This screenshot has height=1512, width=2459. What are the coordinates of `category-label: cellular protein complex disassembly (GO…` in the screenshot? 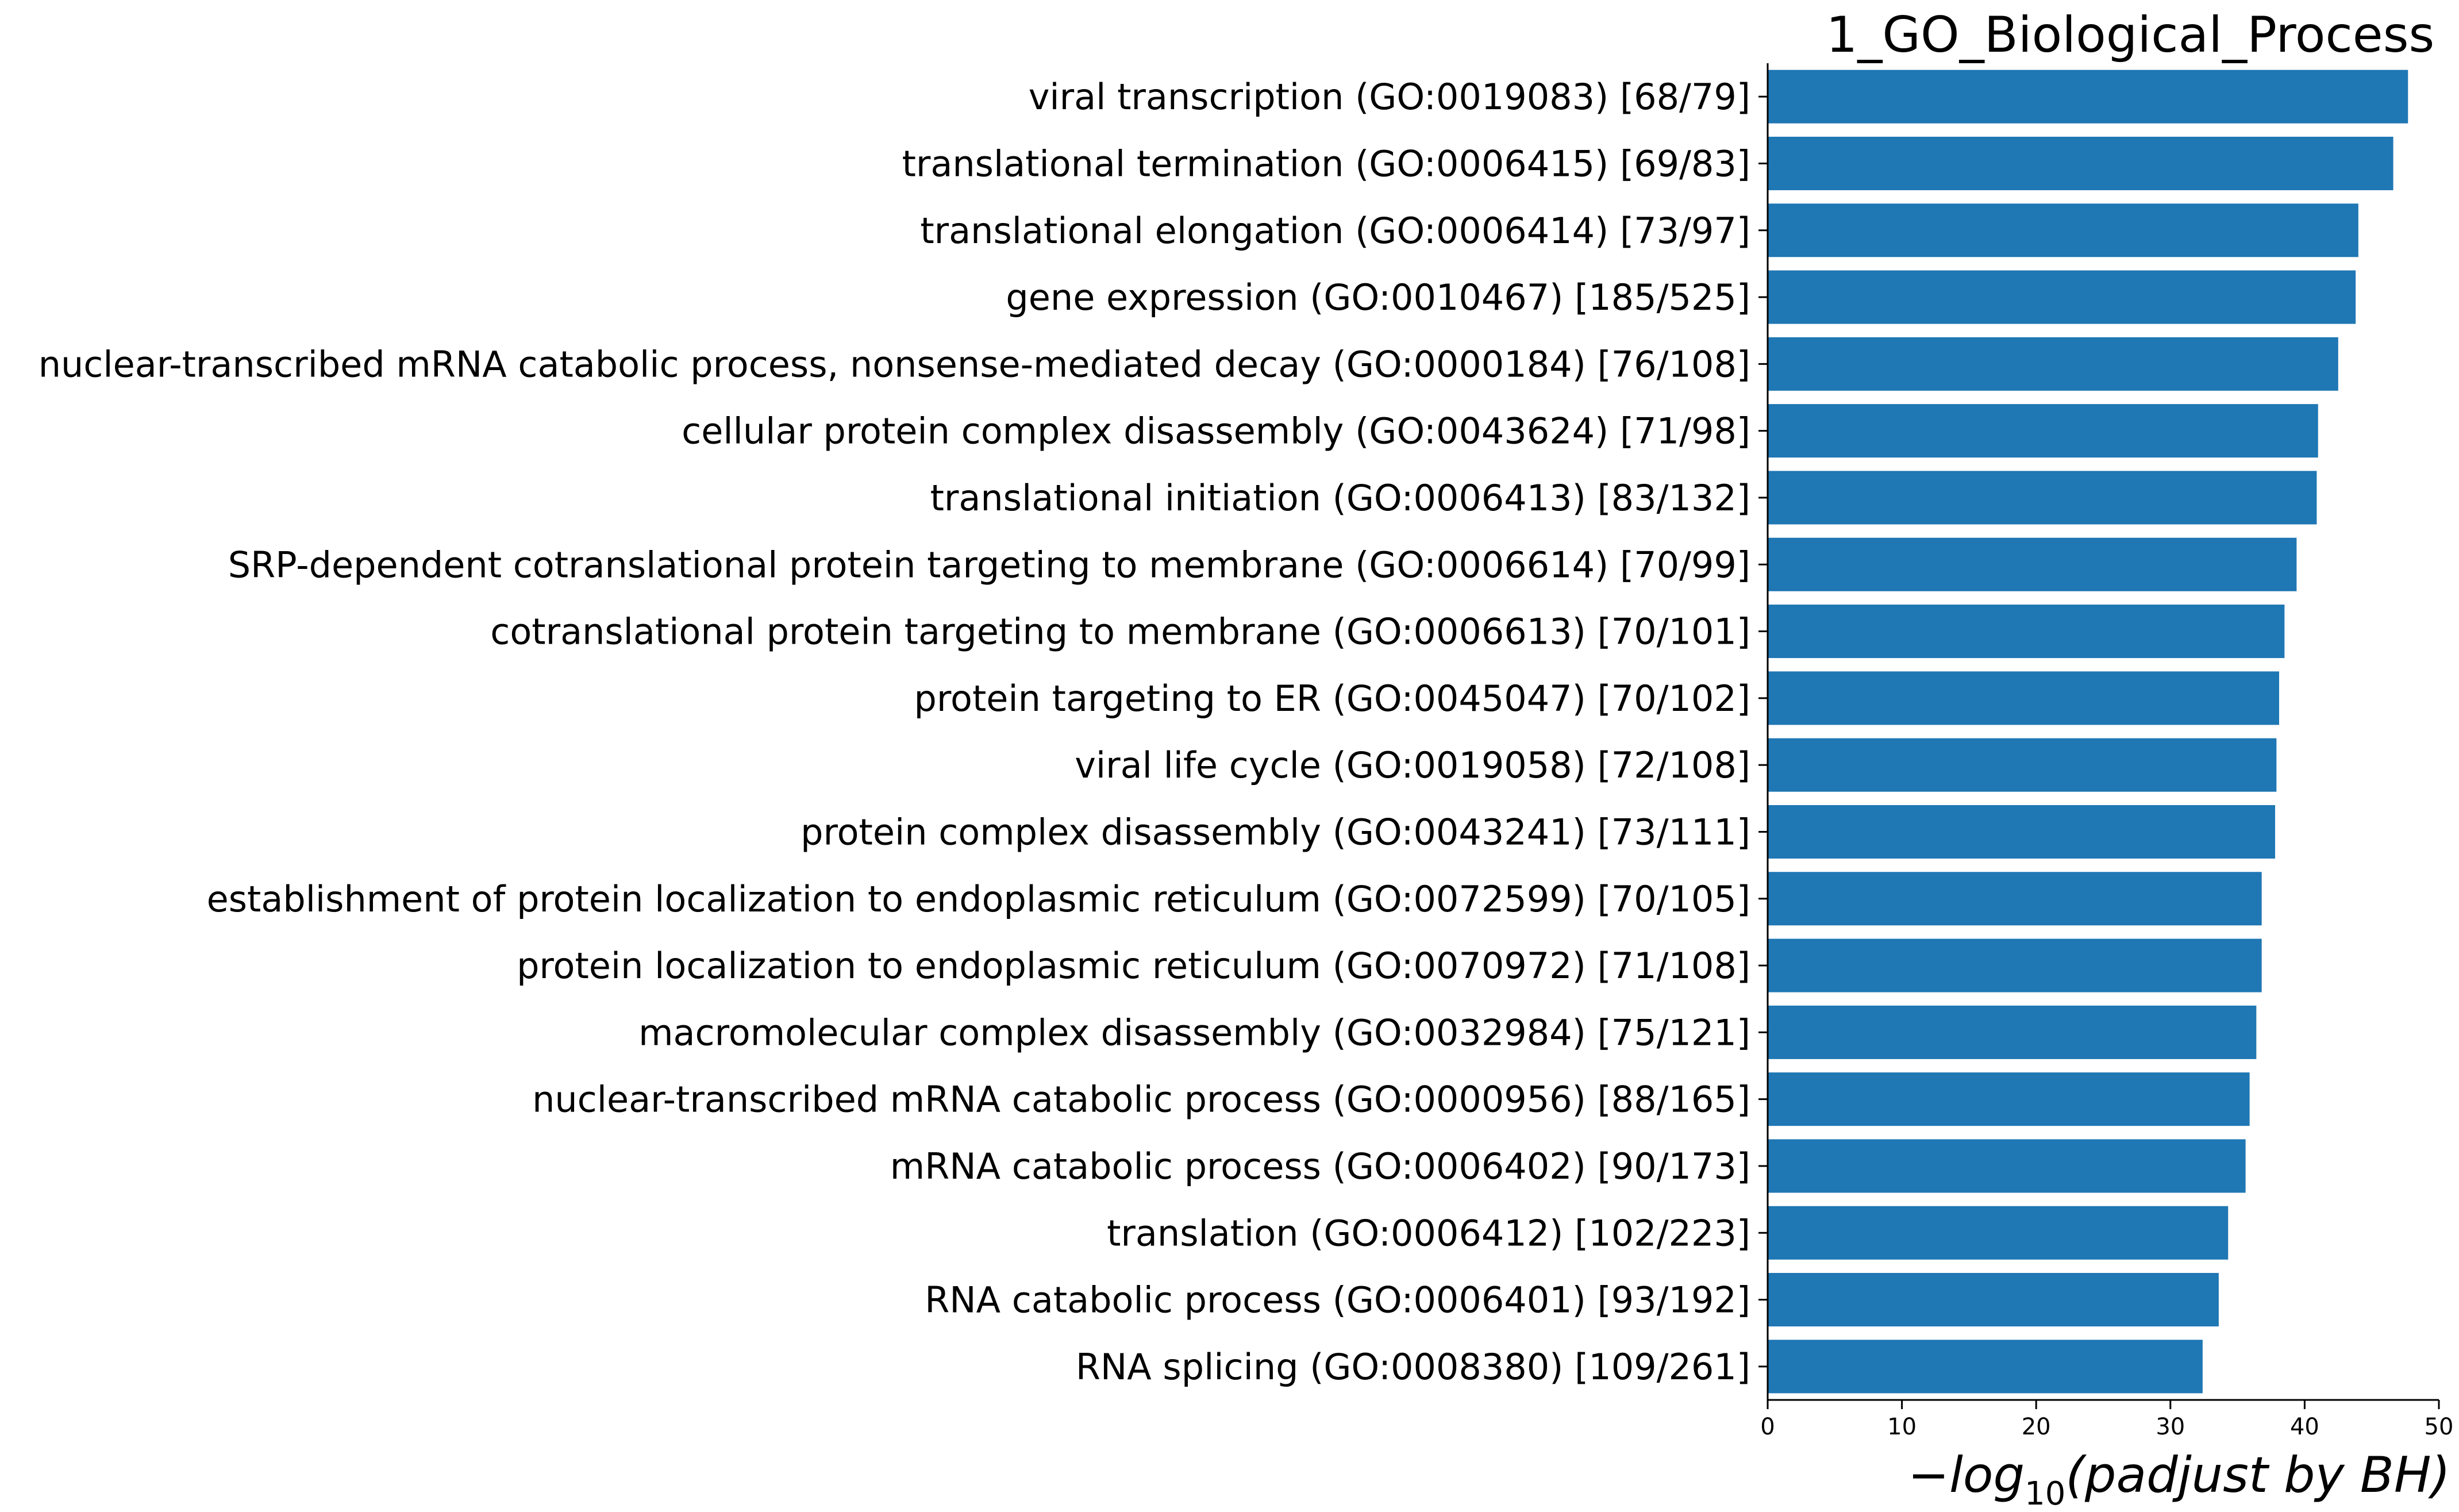 It's located at (1216, 431).